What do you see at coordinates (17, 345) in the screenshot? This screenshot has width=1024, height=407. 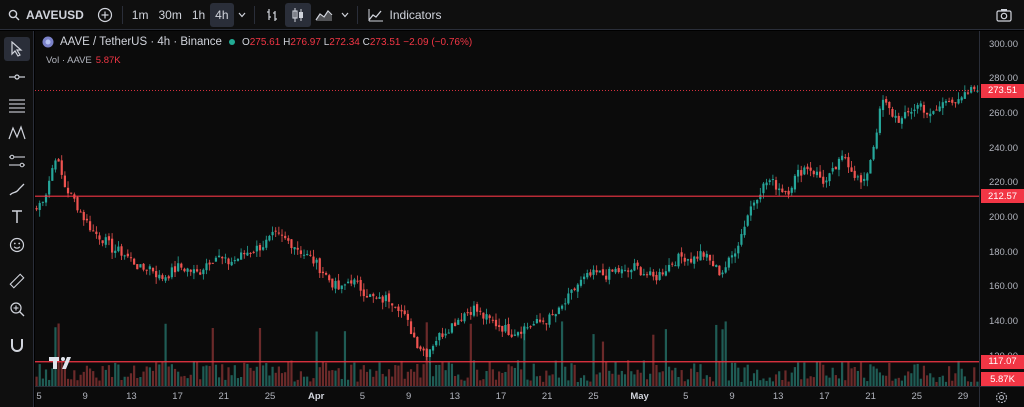 I see `magnet-tool` at bounding box center [17, 345].